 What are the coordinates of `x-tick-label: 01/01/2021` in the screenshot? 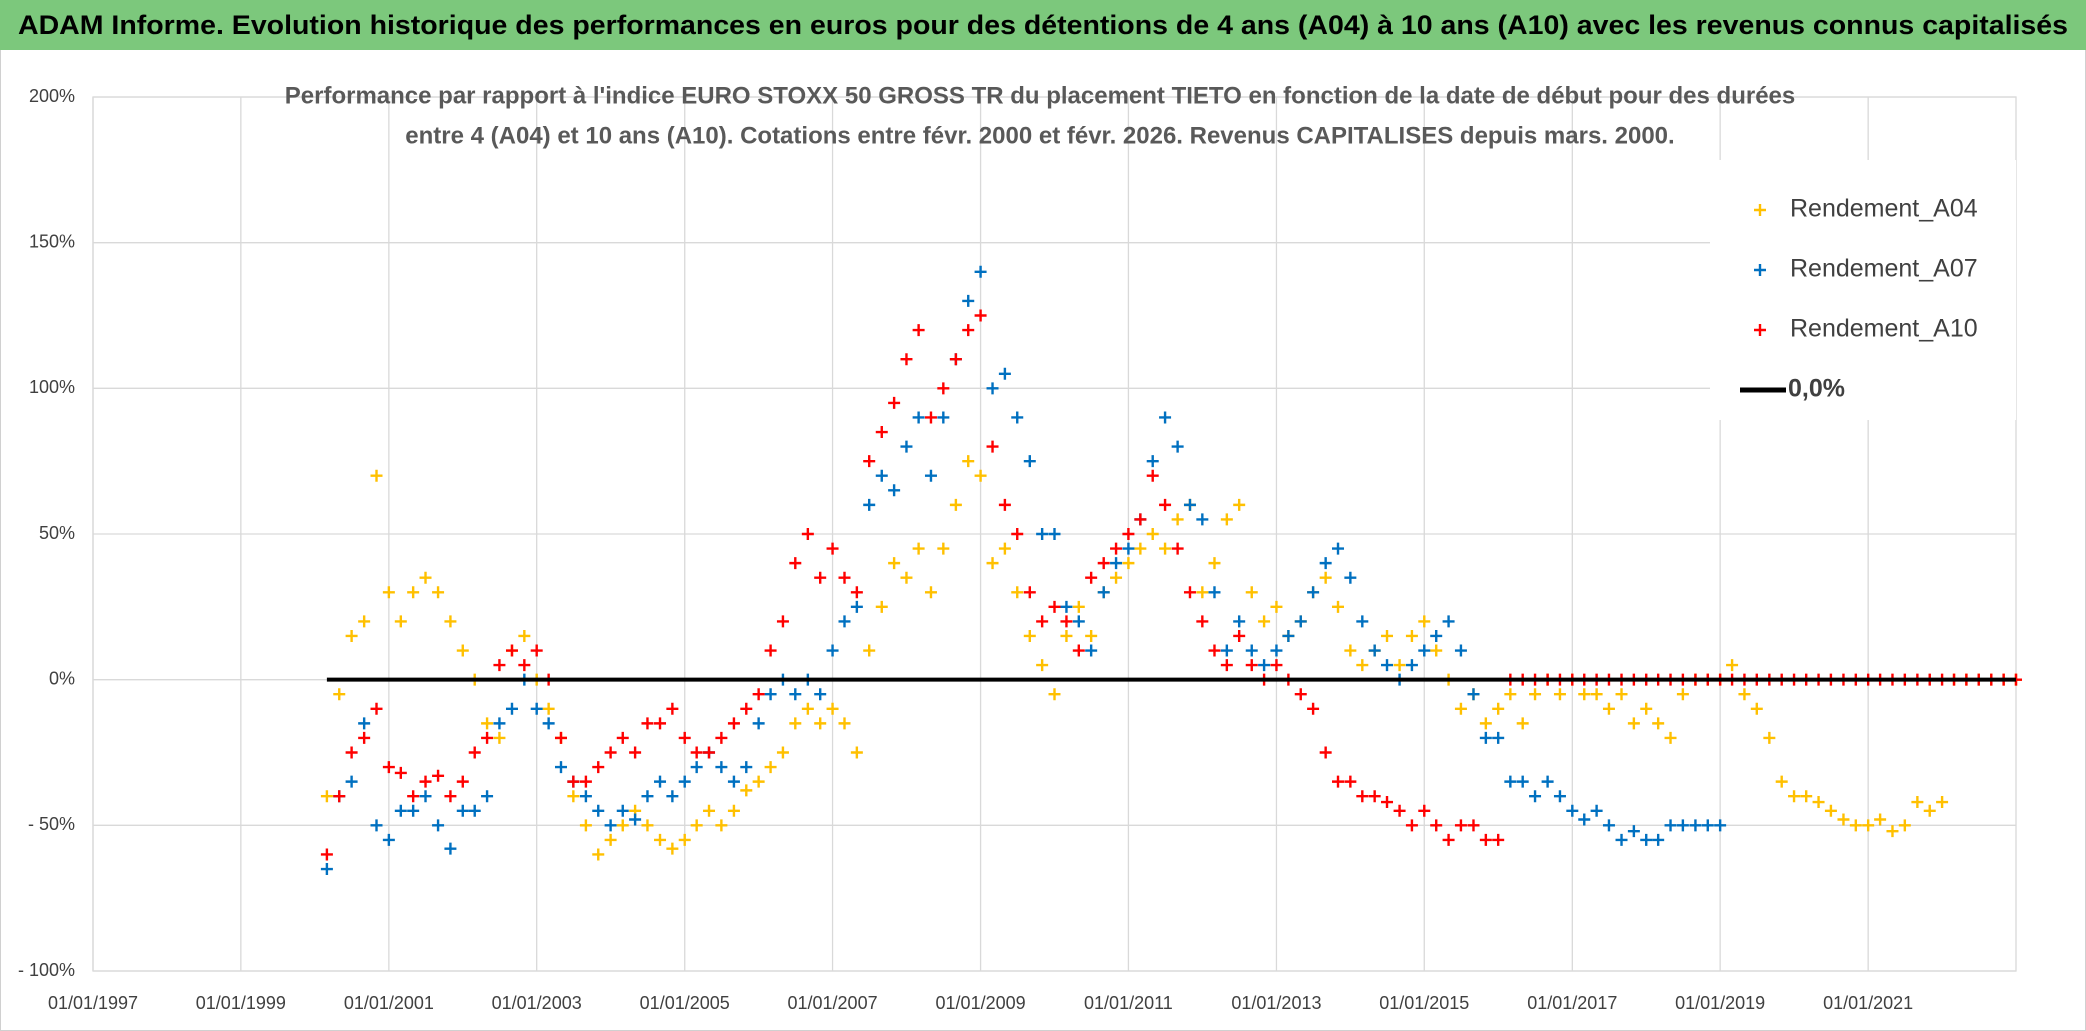 It's located at (1868, 1003).